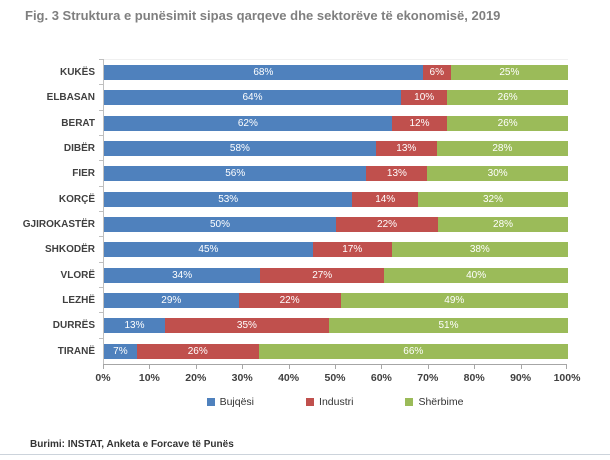 The width and height of the screenshot is (610, 460). I want to click on bar-segment-bujqësi: 64%, so click(252, 98).